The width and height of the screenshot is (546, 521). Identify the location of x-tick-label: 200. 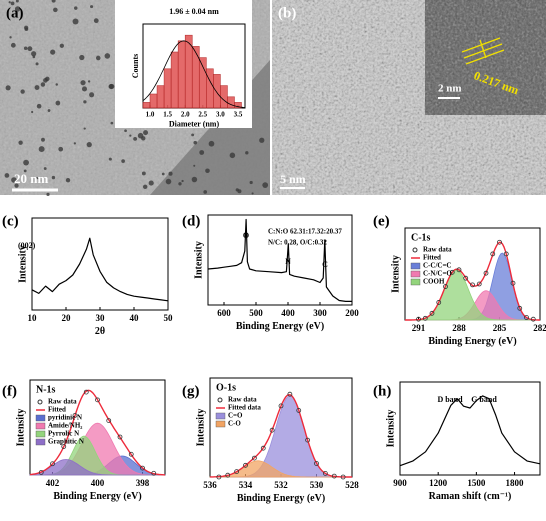
(352, 313).